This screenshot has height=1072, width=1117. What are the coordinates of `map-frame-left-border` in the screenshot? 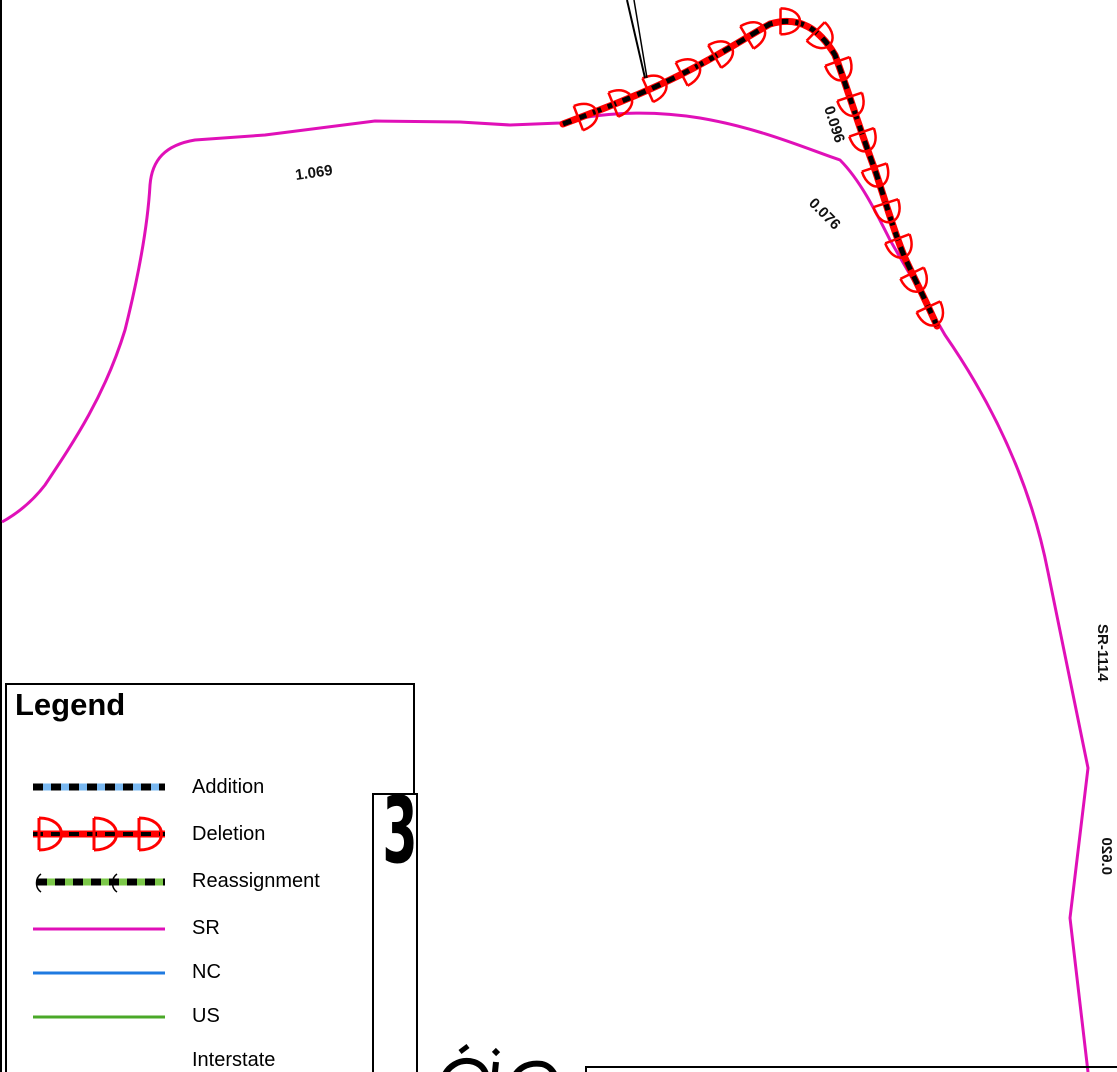 It's located at (1, 536).